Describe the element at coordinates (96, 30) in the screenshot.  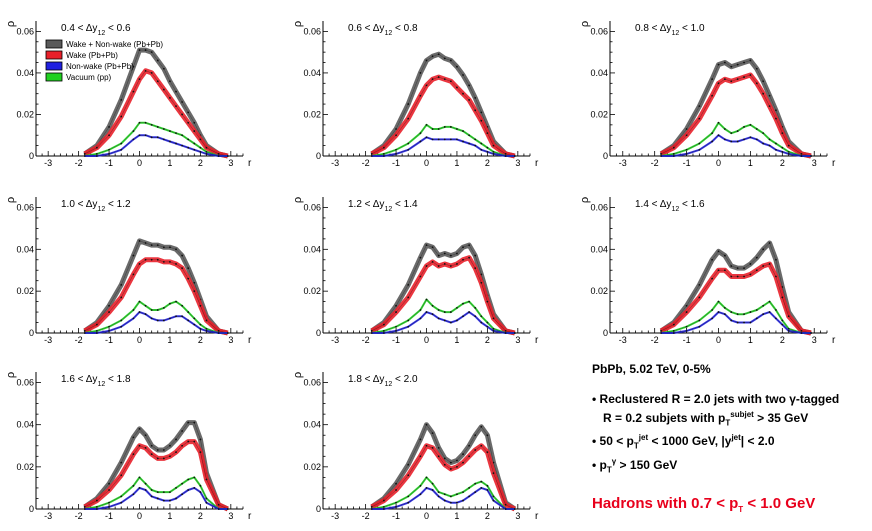
I see `panel-label: 0.4 < Δy12 < 0.6` at that location.